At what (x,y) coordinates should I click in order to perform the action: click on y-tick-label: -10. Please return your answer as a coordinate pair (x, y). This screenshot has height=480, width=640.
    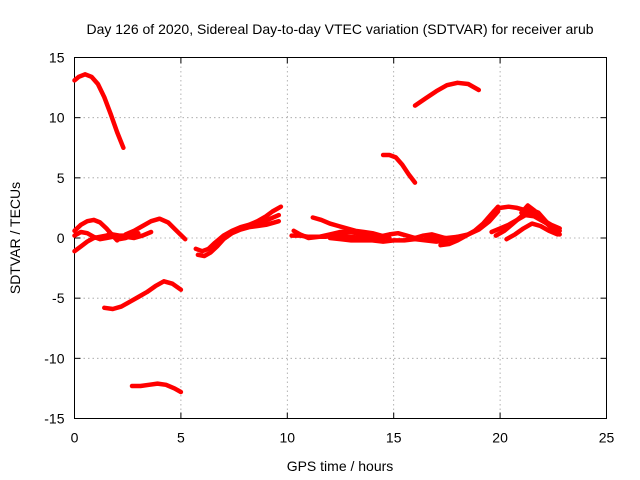
    Looking at the image, I should click on (54, 358).